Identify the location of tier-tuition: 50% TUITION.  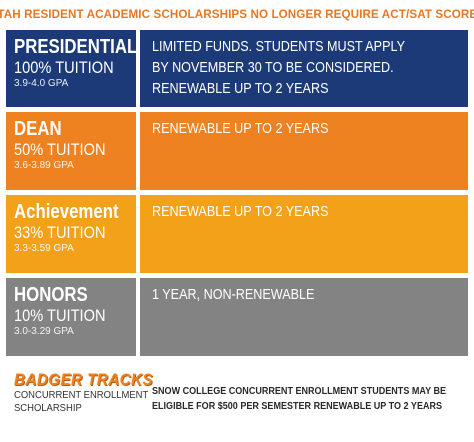
(60, 149).